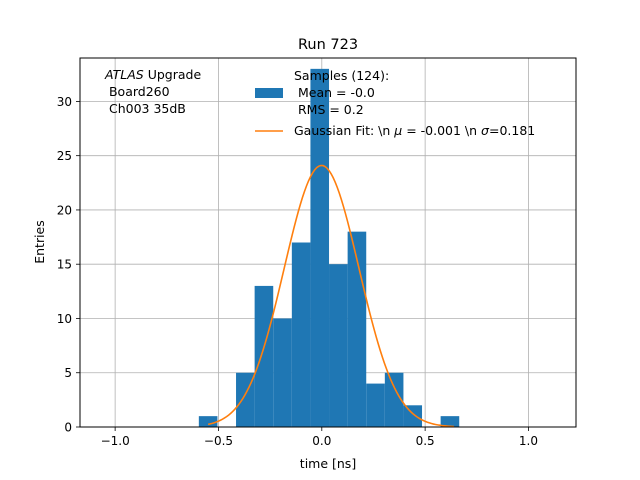  Describe the element at coordinates (329, 109) in the screenshot. I see `legend-samples-line3: RMS = 0.2` at that location.